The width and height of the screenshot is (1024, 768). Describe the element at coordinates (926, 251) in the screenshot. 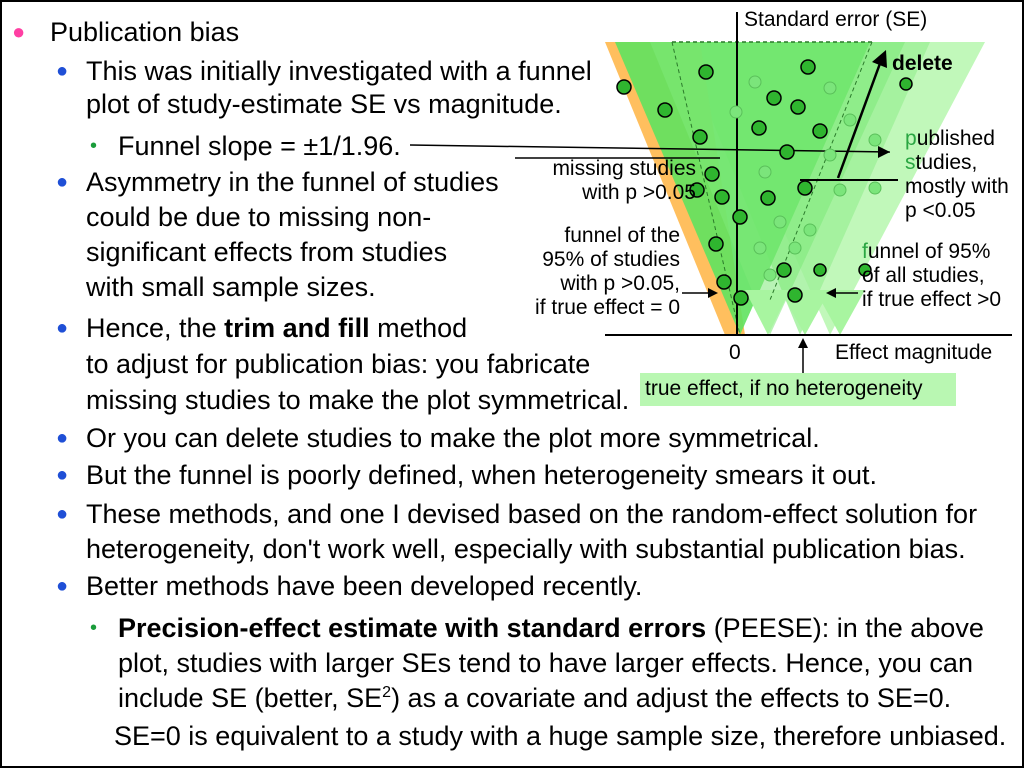

I see `funnel-all-label-1: funnel of 95%` at that location.